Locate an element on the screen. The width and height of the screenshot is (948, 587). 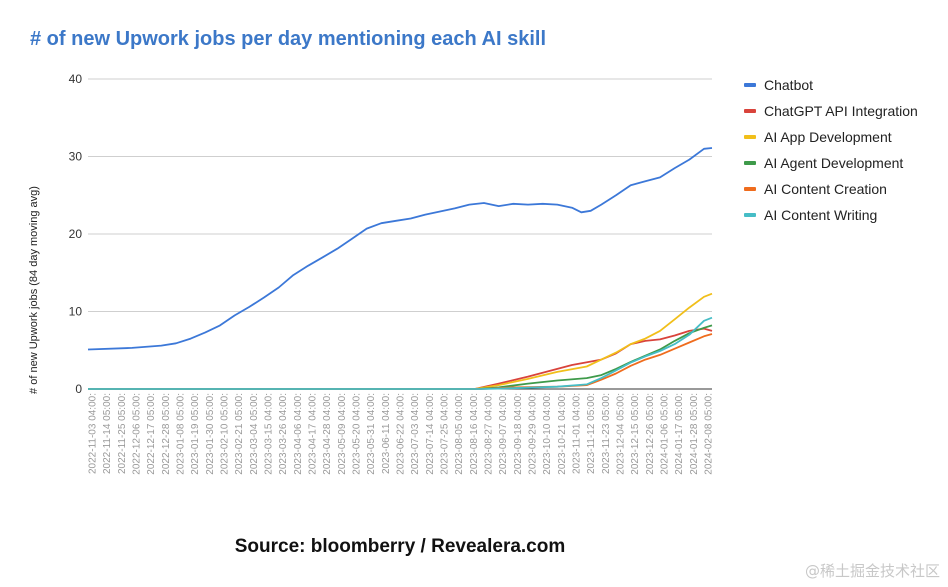
x-axis-ticks: 2022-11-03 04:00: 2022-11-14 05:00 is located at coordinates (401, 434).